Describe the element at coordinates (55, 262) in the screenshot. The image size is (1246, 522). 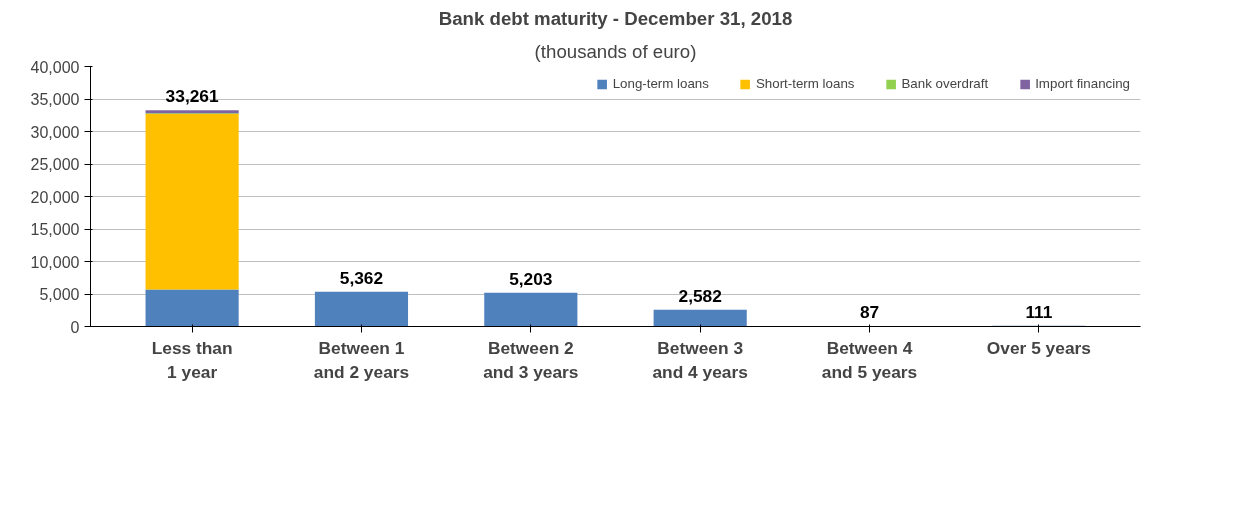
I see `y-tick-label: 10,000` at that location.